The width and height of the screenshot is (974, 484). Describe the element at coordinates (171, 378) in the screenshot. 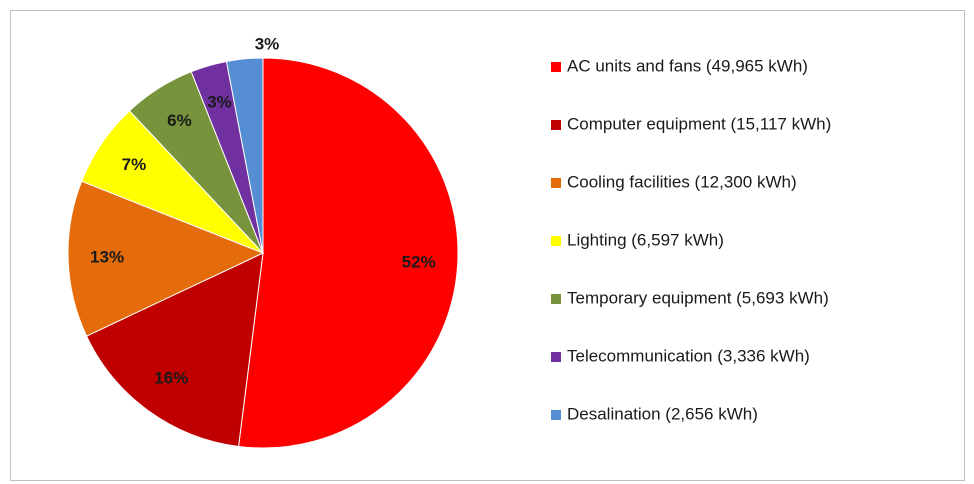

I see `slice-label: 16%` at that location.